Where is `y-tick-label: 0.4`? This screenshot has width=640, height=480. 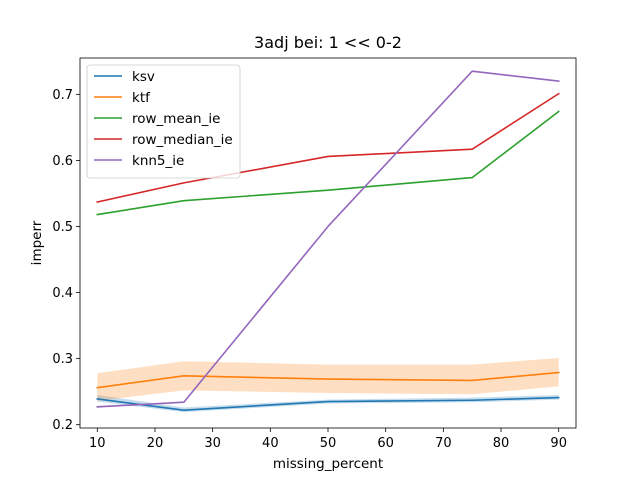 y-tick-label: 0.4 is located at coordinates (62, 293).